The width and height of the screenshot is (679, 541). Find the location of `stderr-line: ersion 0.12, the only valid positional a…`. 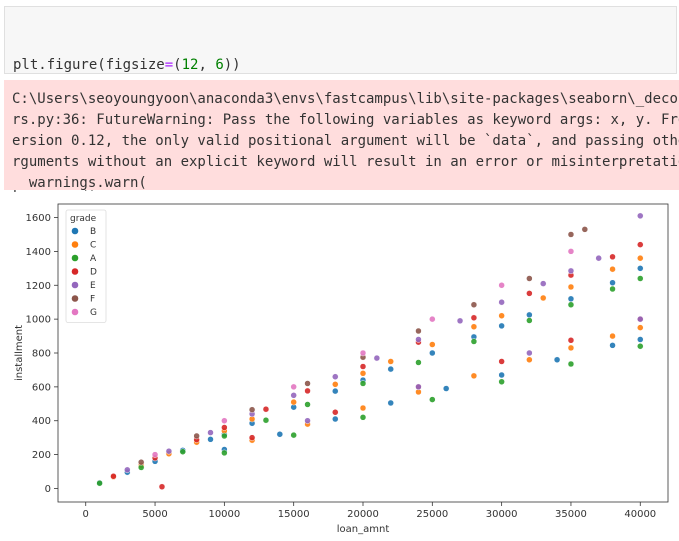

stderr-line: ersion 0.12, the only valid positional a… is located at coordinates (345, 141).